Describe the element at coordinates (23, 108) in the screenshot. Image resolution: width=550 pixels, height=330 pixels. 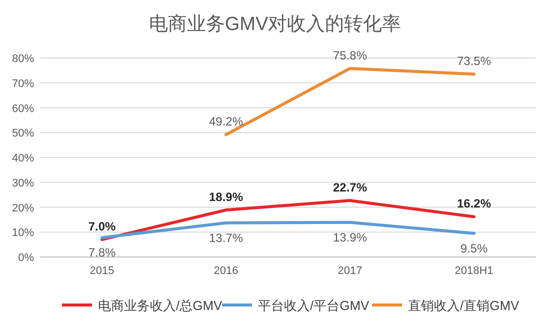
I see `y-tick-label: 60%` at that location.